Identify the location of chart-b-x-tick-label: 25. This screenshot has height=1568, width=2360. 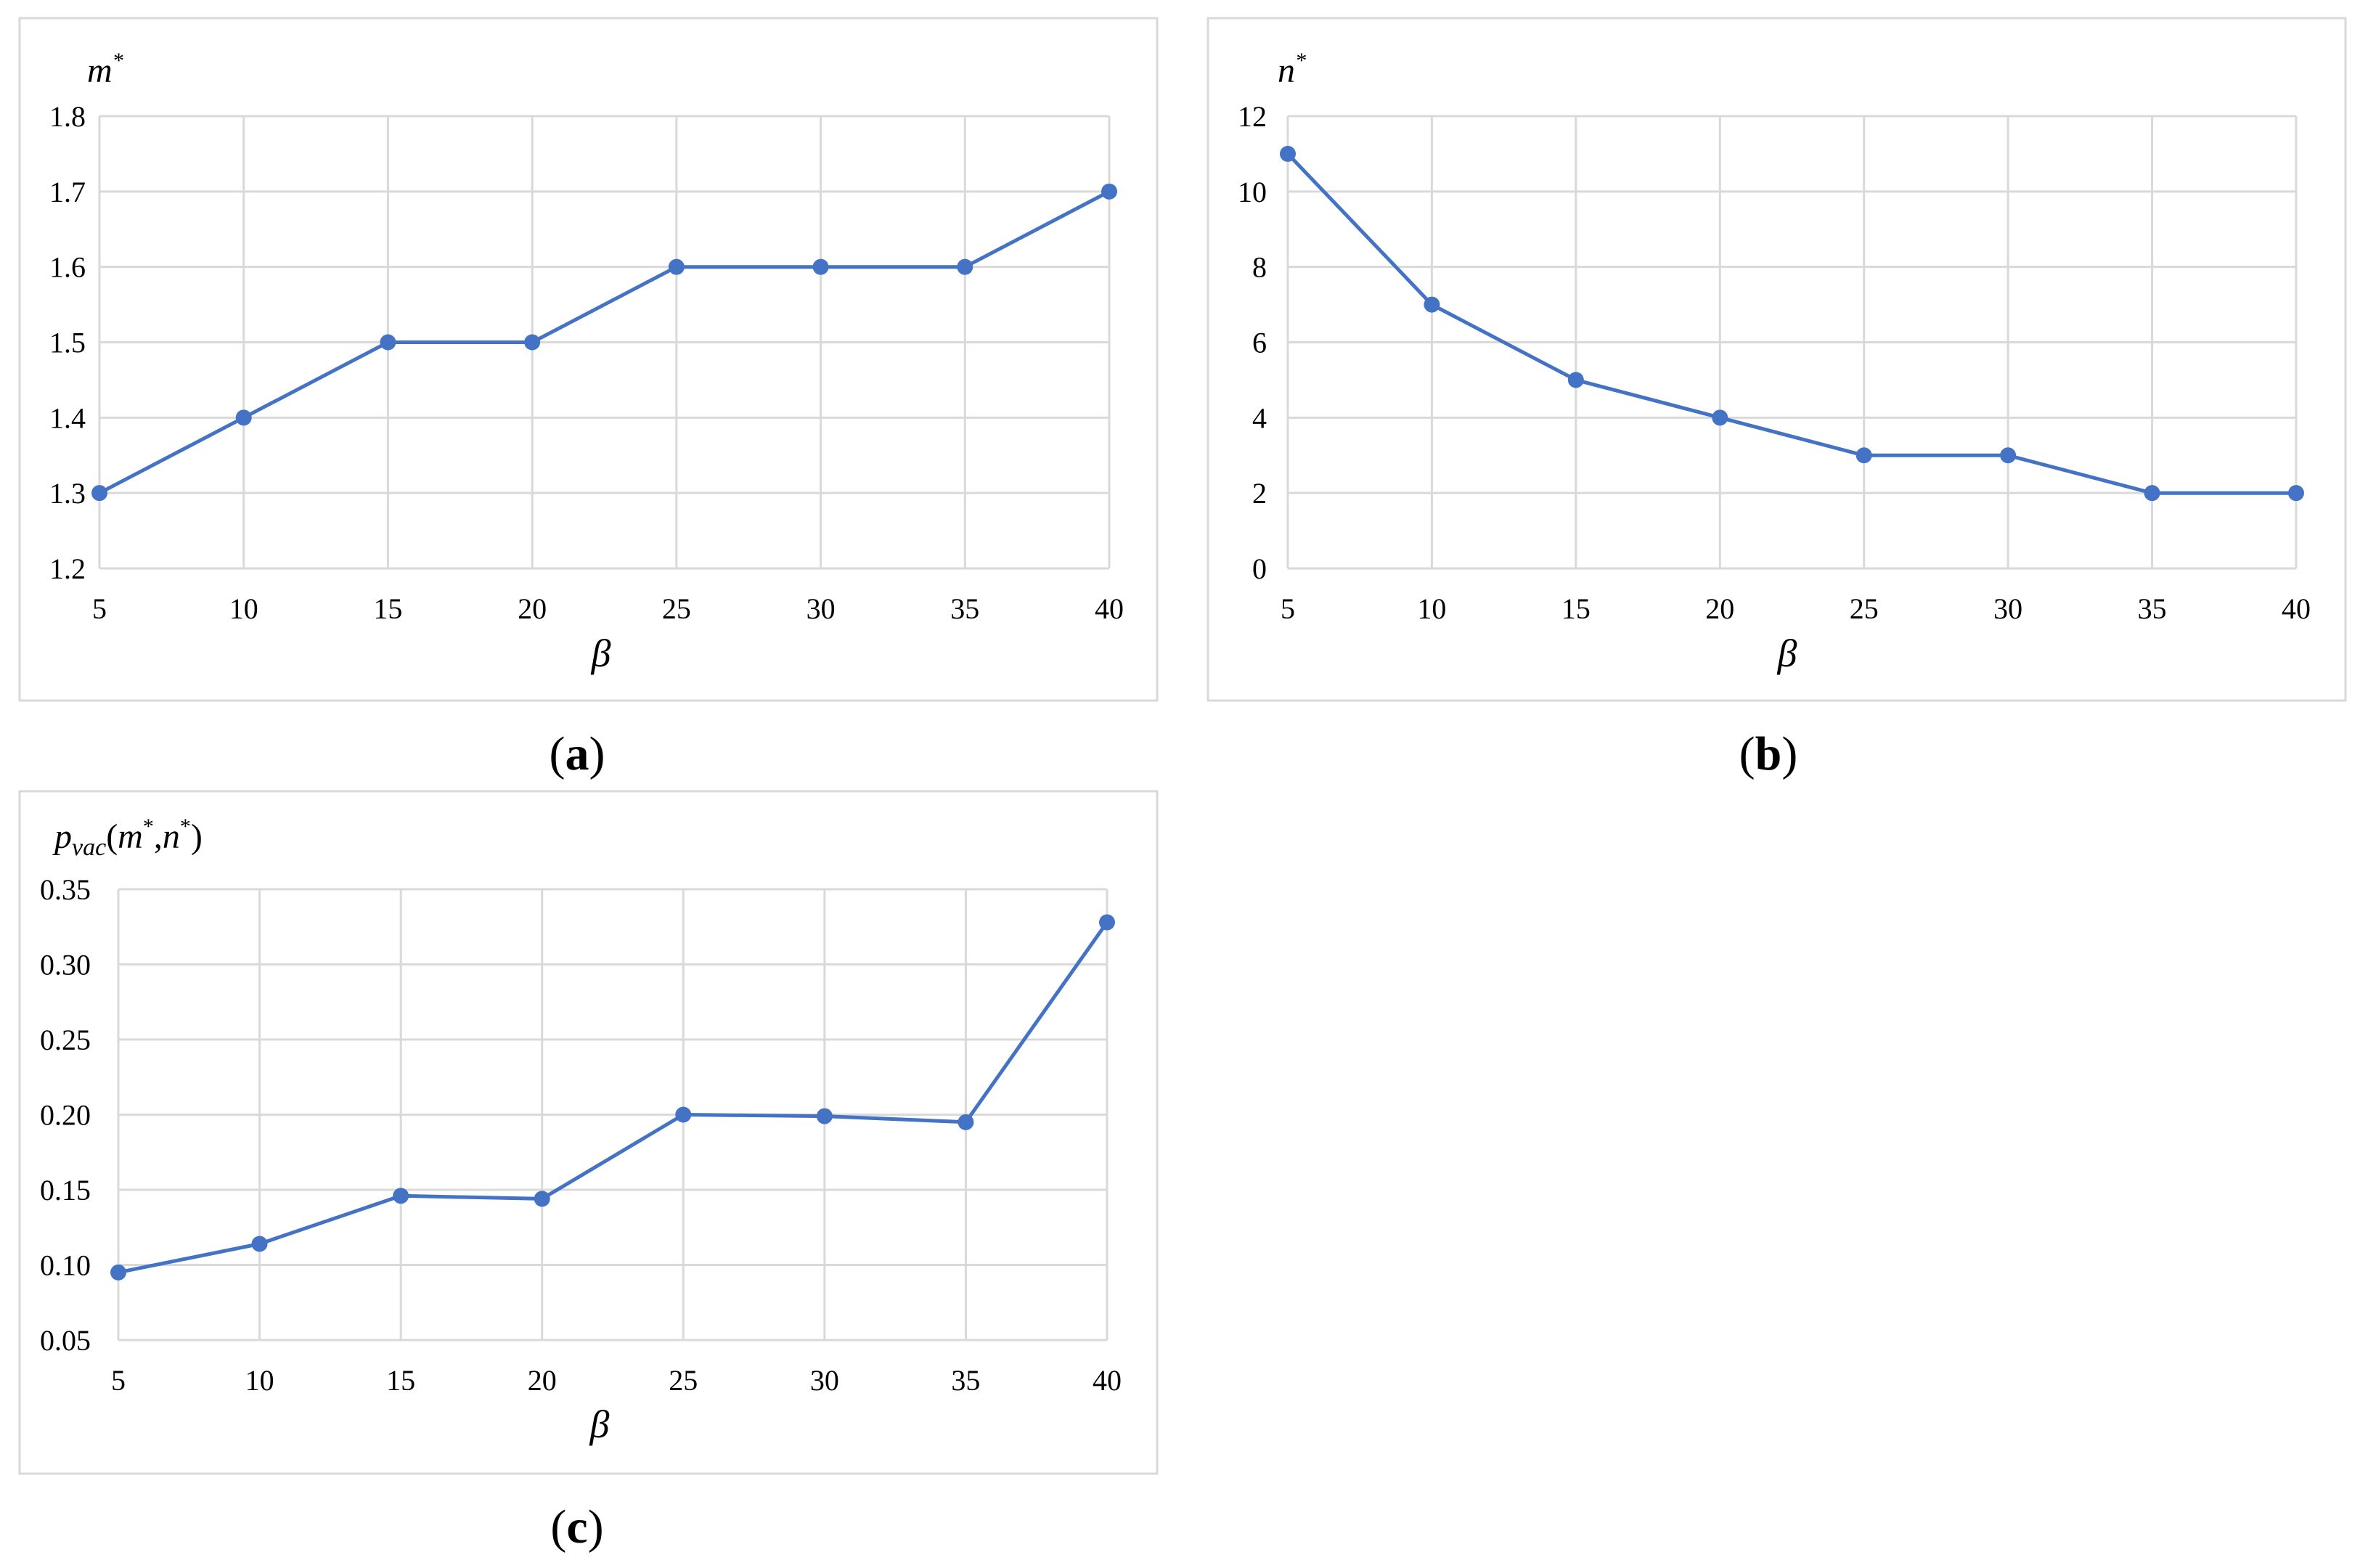
(1864, 608).